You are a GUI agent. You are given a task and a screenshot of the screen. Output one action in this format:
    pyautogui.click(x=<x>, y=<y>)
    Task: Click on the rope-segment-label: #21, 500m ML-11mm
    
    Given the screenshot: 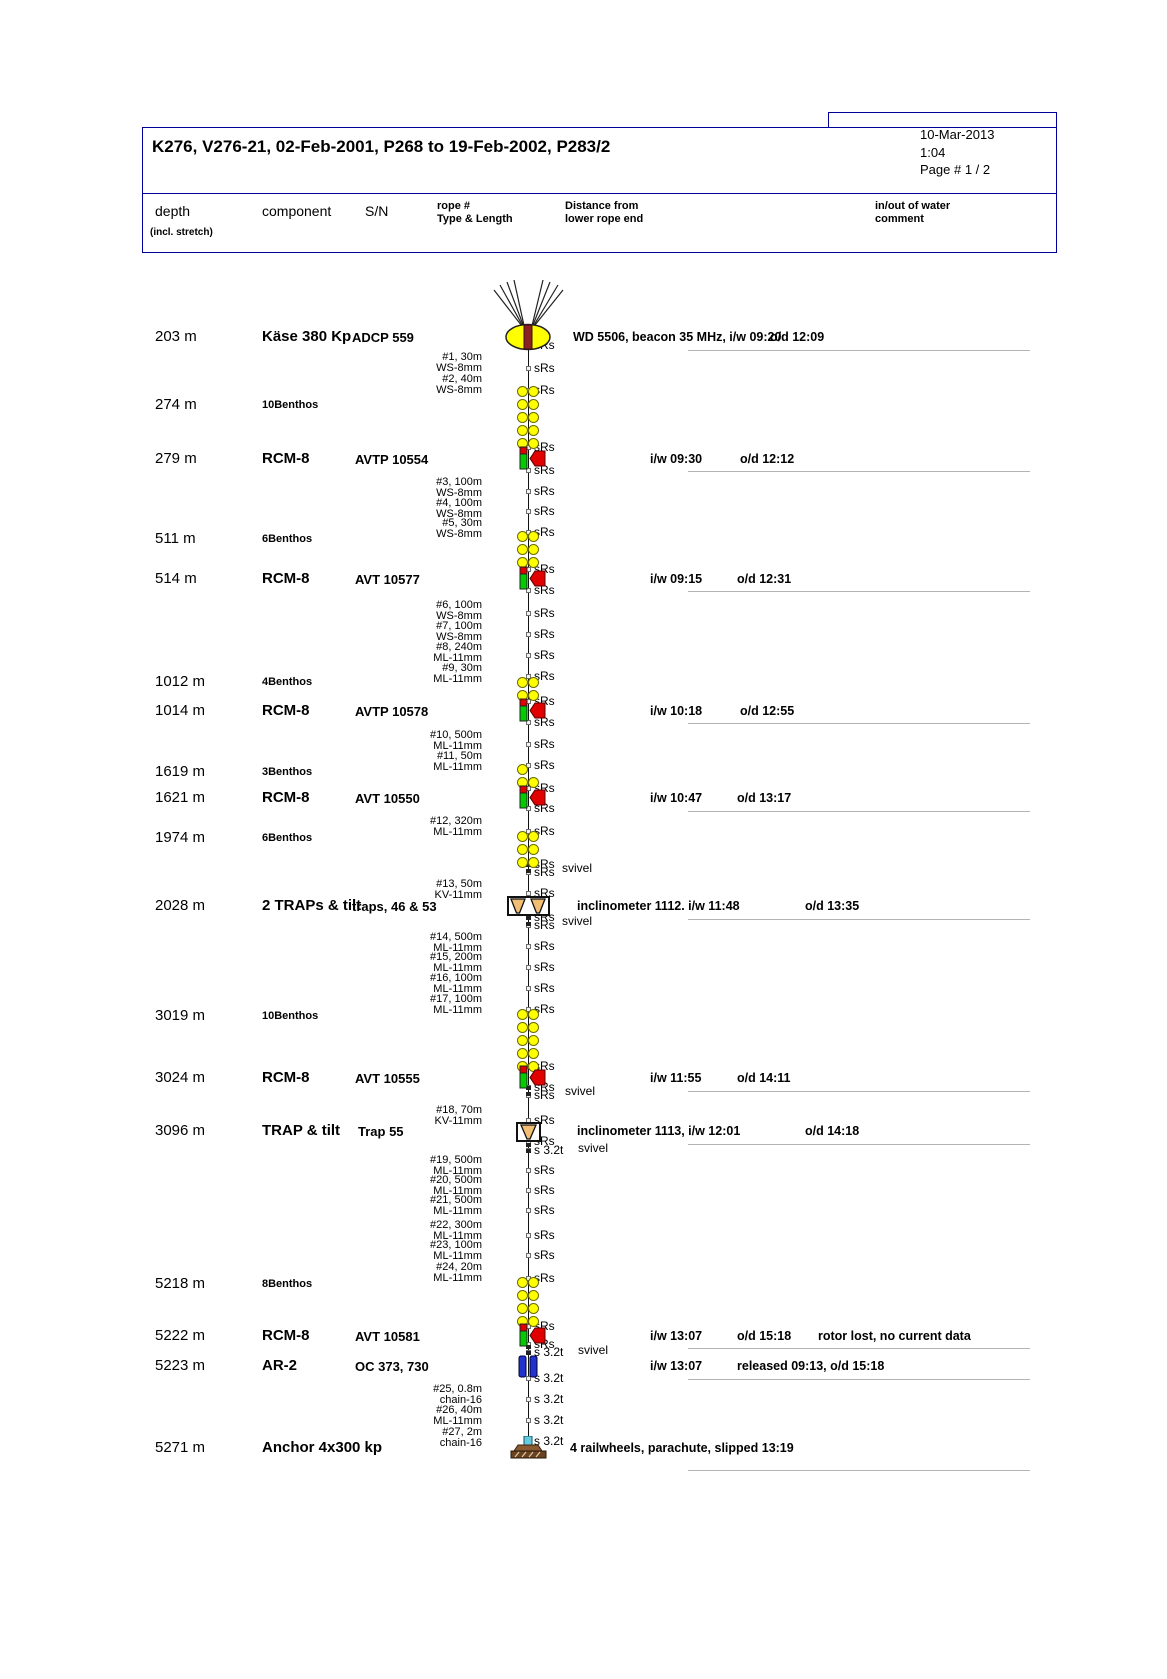 What is the action you would take?
    pyautogui.click(x=456, y=1205)
    